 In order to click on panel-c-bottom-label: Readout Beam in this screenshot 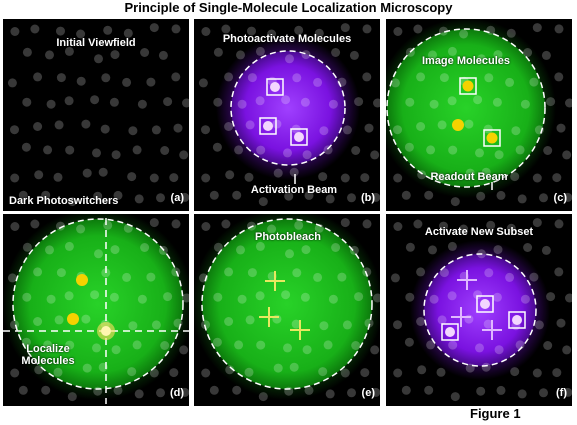, I will do `click(469, 177)`.